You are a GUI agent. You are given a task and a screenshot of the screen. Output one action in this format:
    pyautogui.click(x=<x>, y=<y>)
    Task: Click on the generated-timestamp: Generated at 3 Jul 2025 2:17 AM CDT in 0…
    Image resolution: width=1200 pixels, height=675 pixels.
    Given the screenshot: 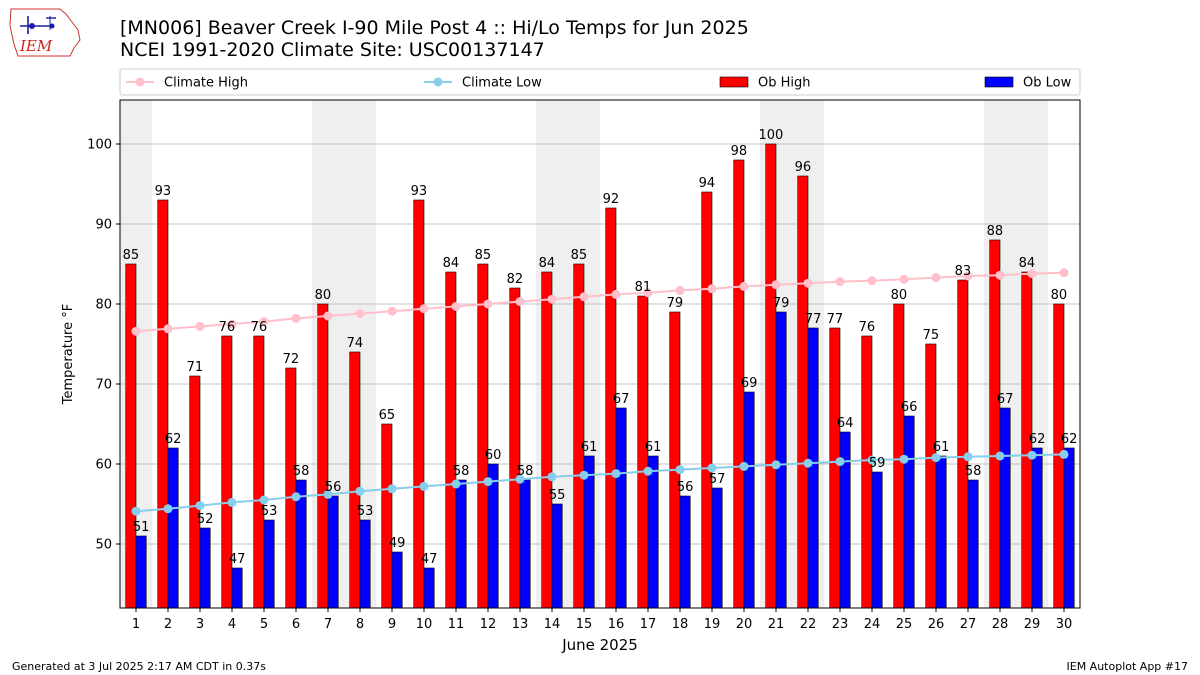 What is the action you would take?
    pyautogui.click(x=139, y=666)
    